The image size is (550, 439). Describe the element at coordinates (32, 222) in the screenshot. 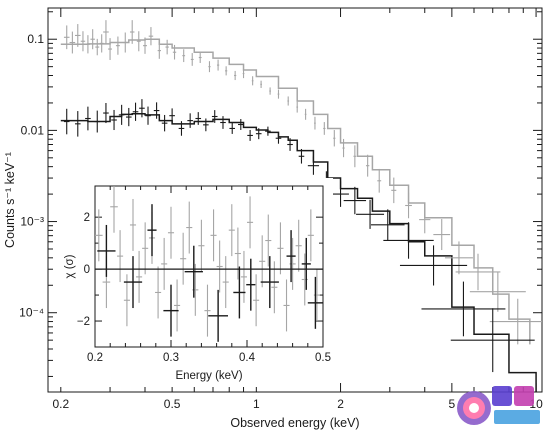

I see `y-tick-label: 10⁻³` at that location.